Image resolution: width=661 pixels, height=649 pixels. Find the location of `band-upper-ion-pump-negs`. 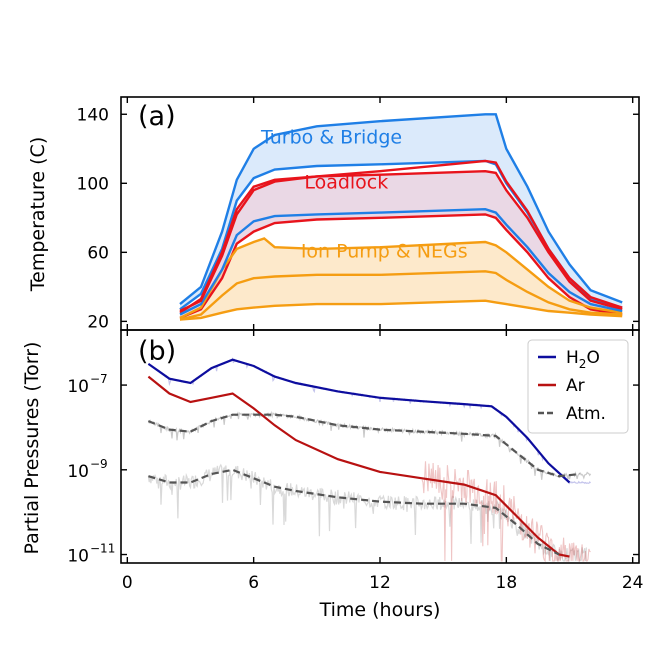

band-upper-ion-pump-negs is located at coordinates (401, 278).